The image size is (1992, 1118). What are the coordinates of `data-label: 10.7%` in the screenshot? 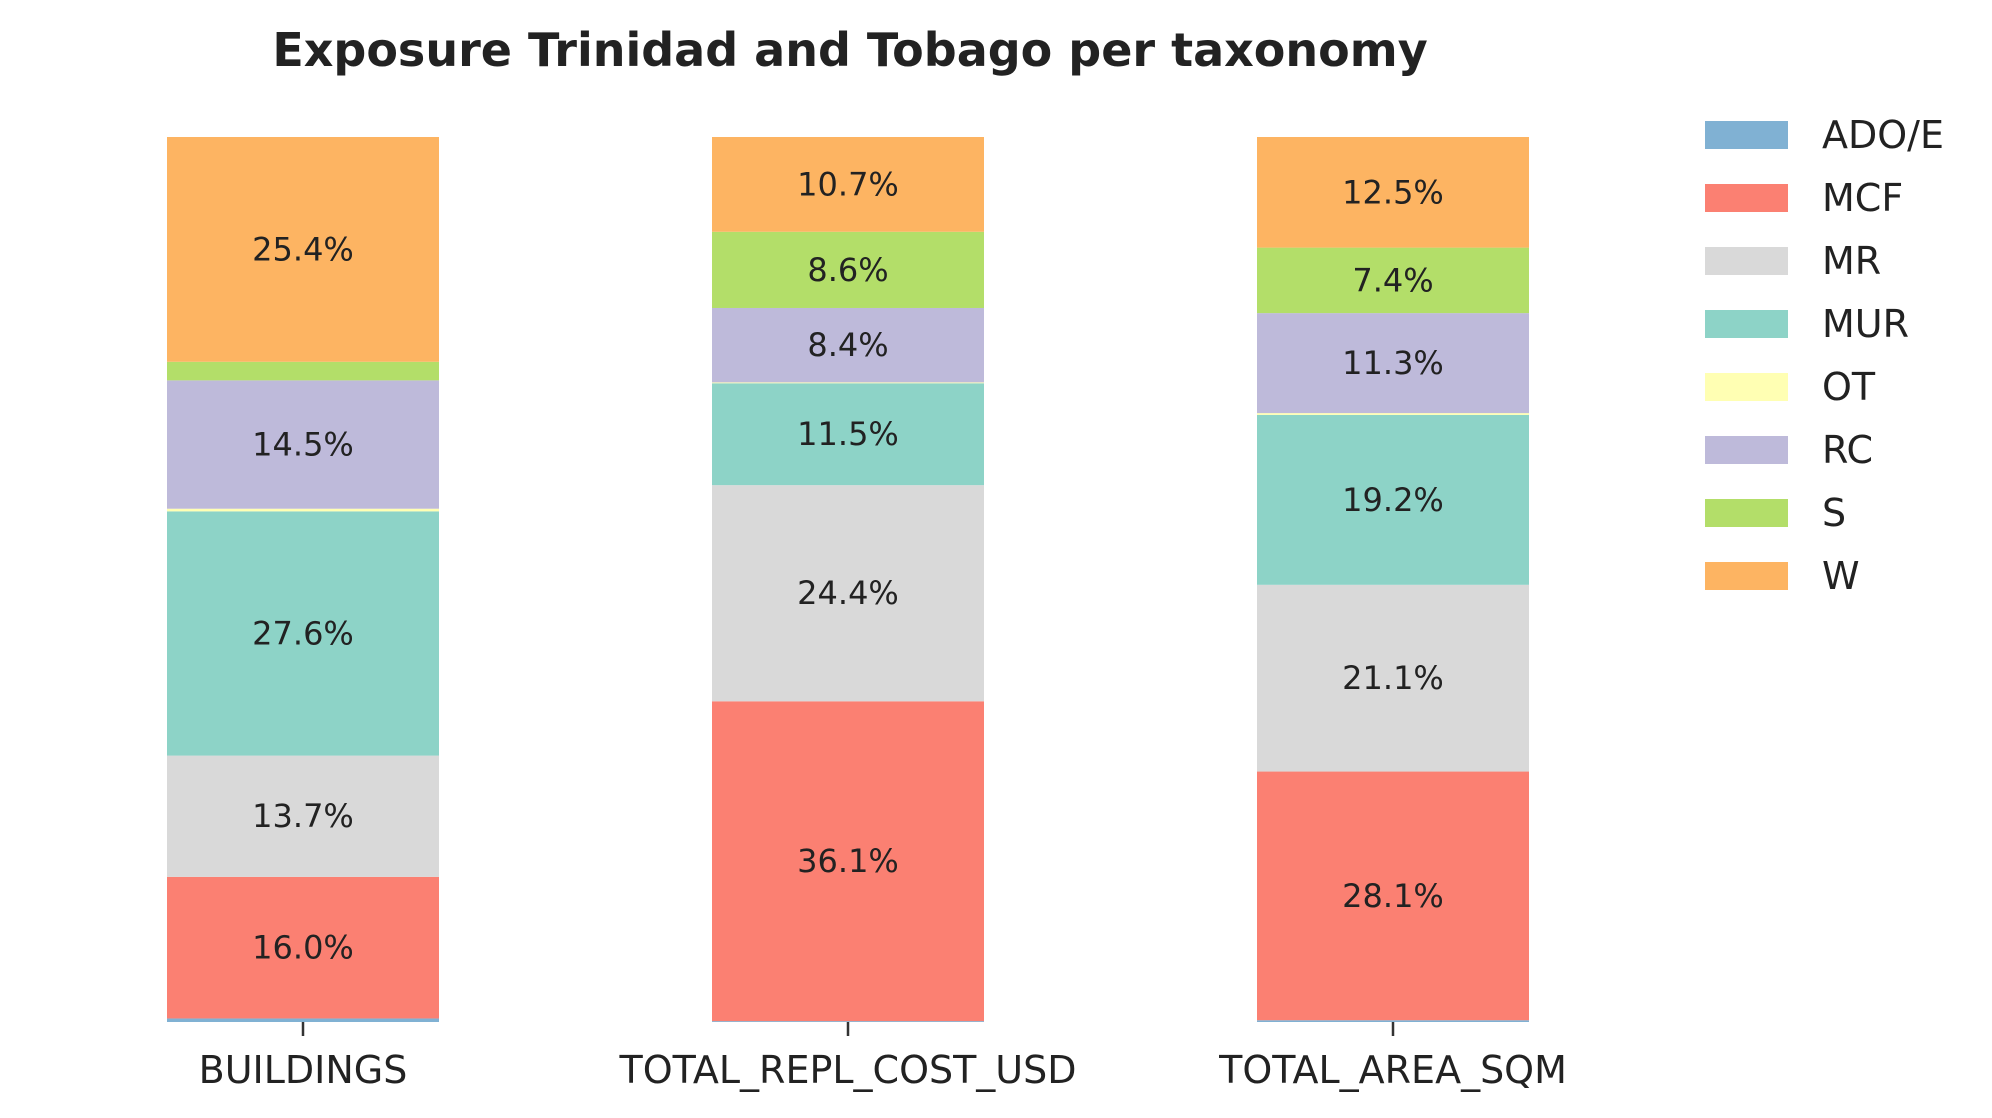 It's located at (848, 184).